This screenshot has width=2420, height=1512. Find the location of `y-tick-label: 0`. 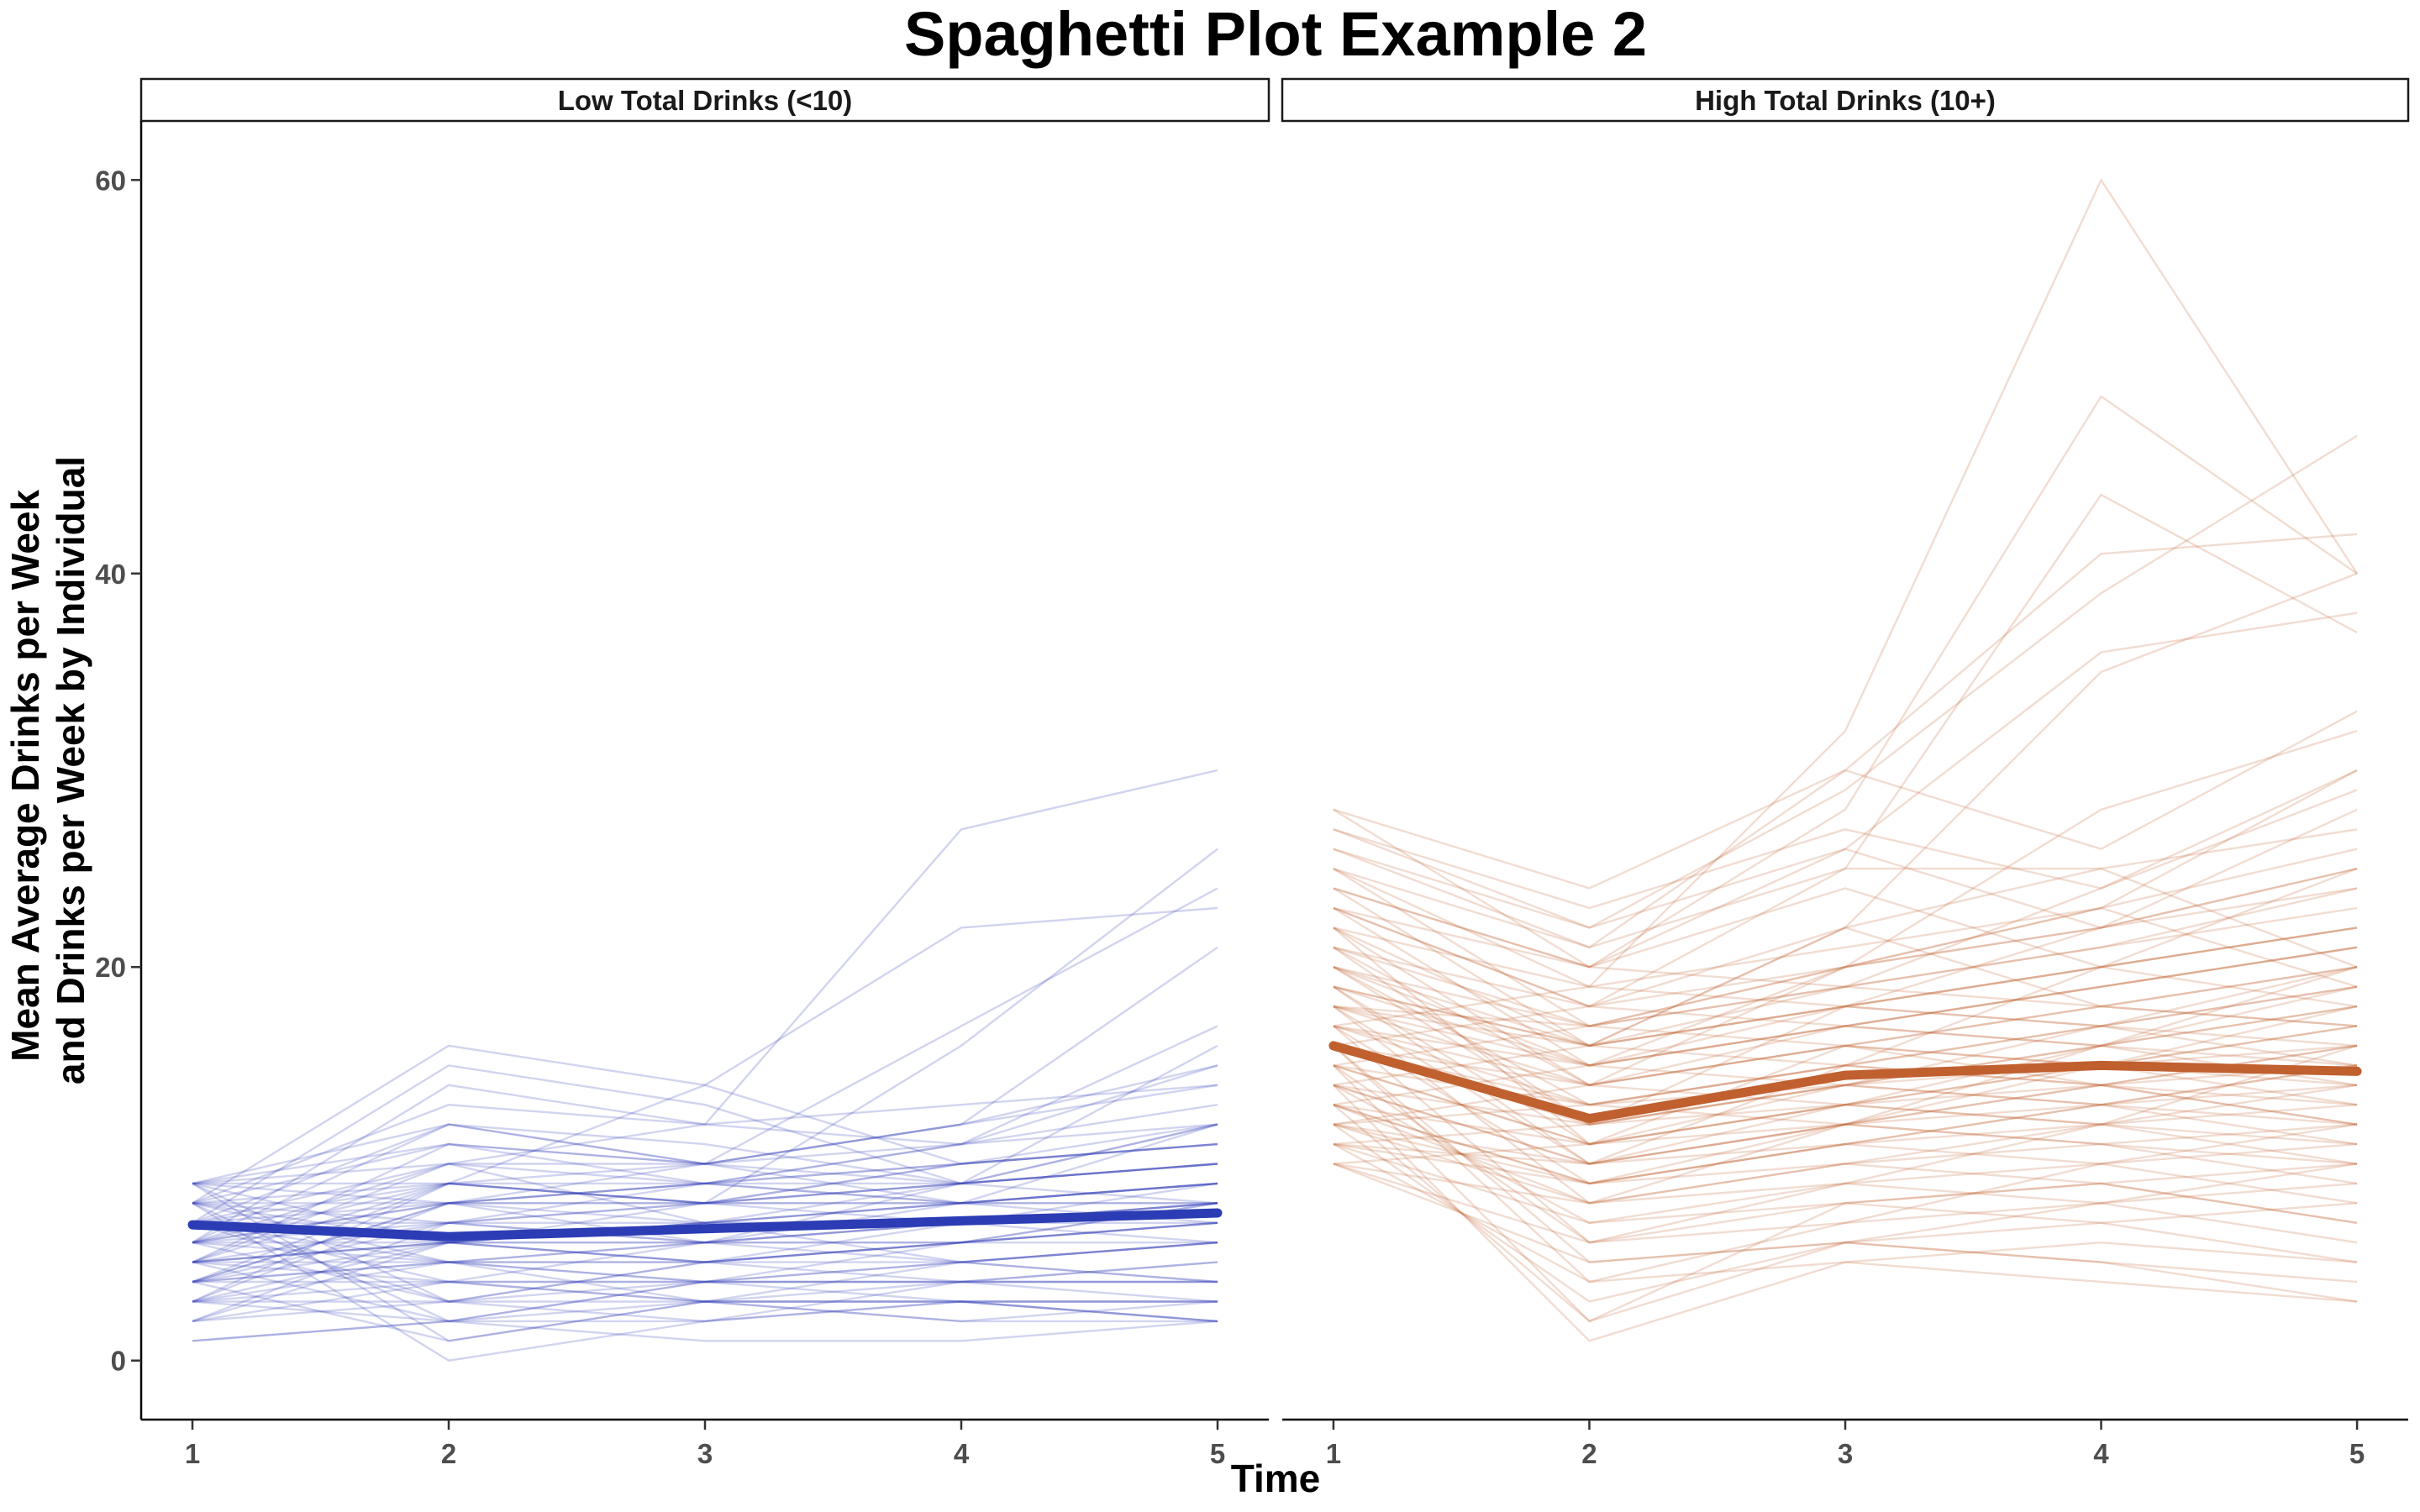

y-tick-label: 0 is located at coordinates (118, 1361).